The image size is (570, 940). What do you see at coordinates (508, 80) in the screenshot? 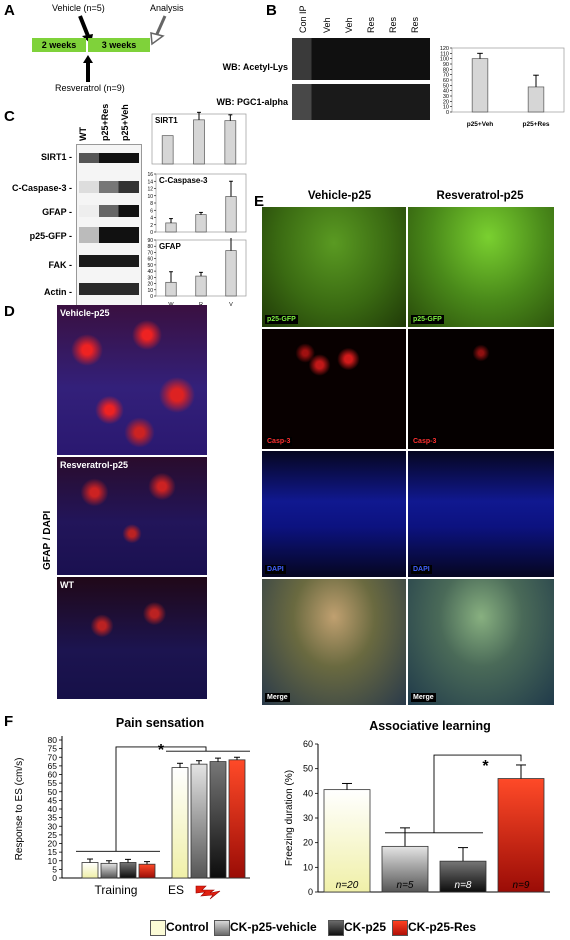
I see `plot-frame` at bounding box center [508, 80].